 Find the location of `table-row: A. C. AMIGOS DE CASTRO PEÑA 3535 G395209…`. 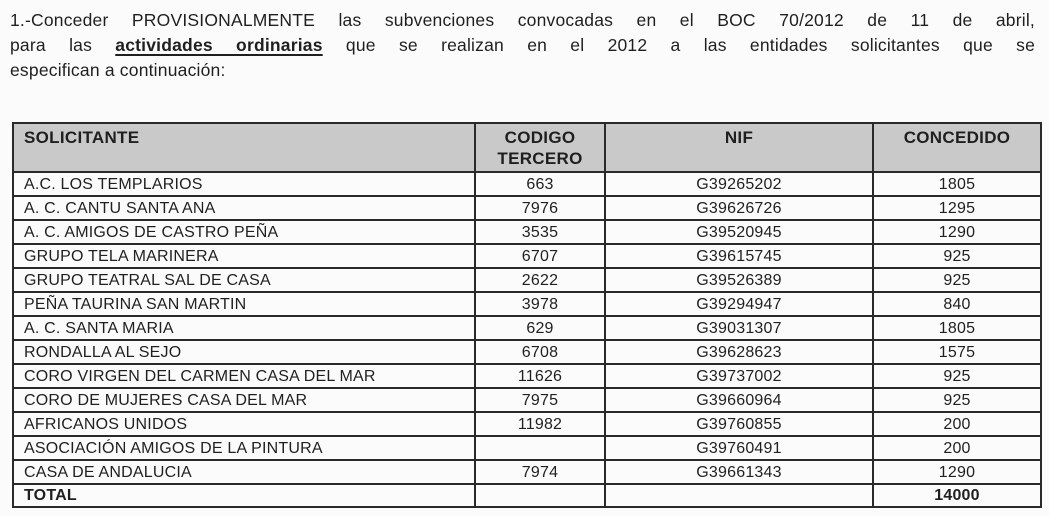

table-row: A. C. AMIGOS DE CASTRO PEÑA 3535 G395209… is located at coordinates (527, 232).